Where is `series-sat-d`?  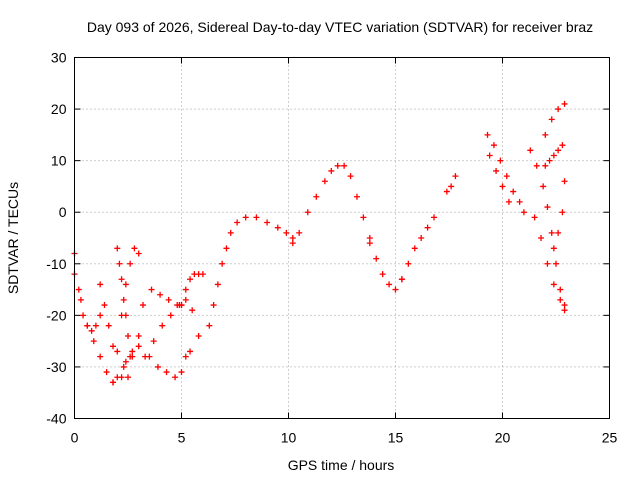 series-sat-d is located at coordinates (126, 315).